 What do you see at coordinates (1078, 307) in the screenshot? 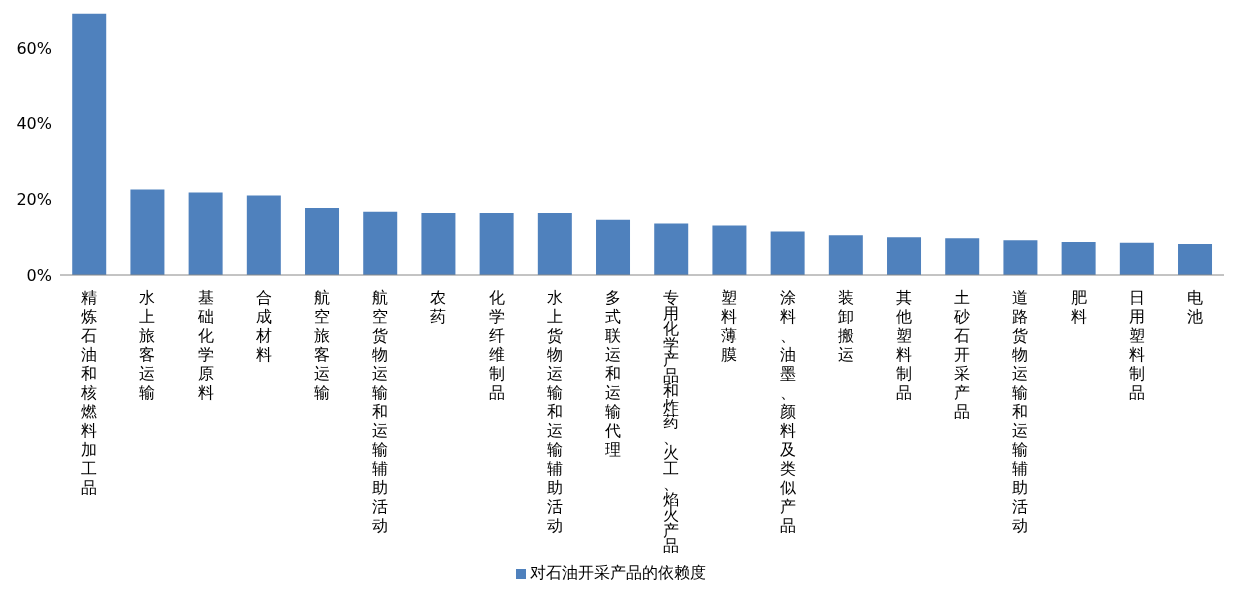
I see `x-tick-label: 肥料` at bounding box center [1078, 307].